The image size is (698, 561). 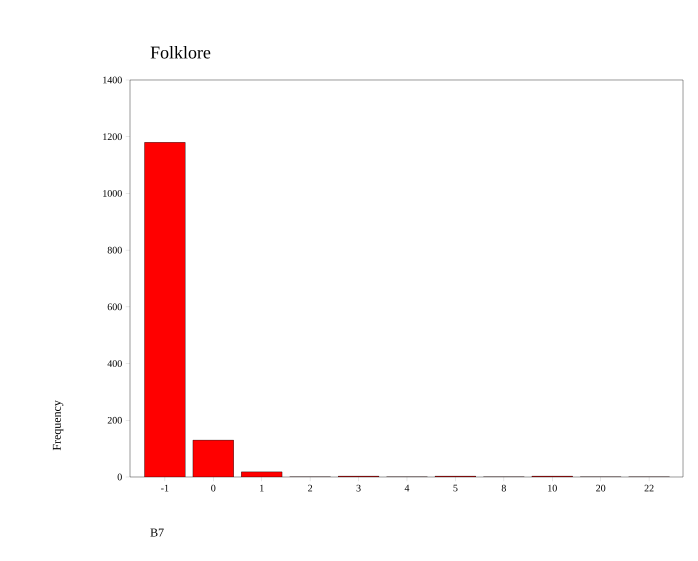 I want to click on y-tick-label: 600, so click(x=115, y=306).